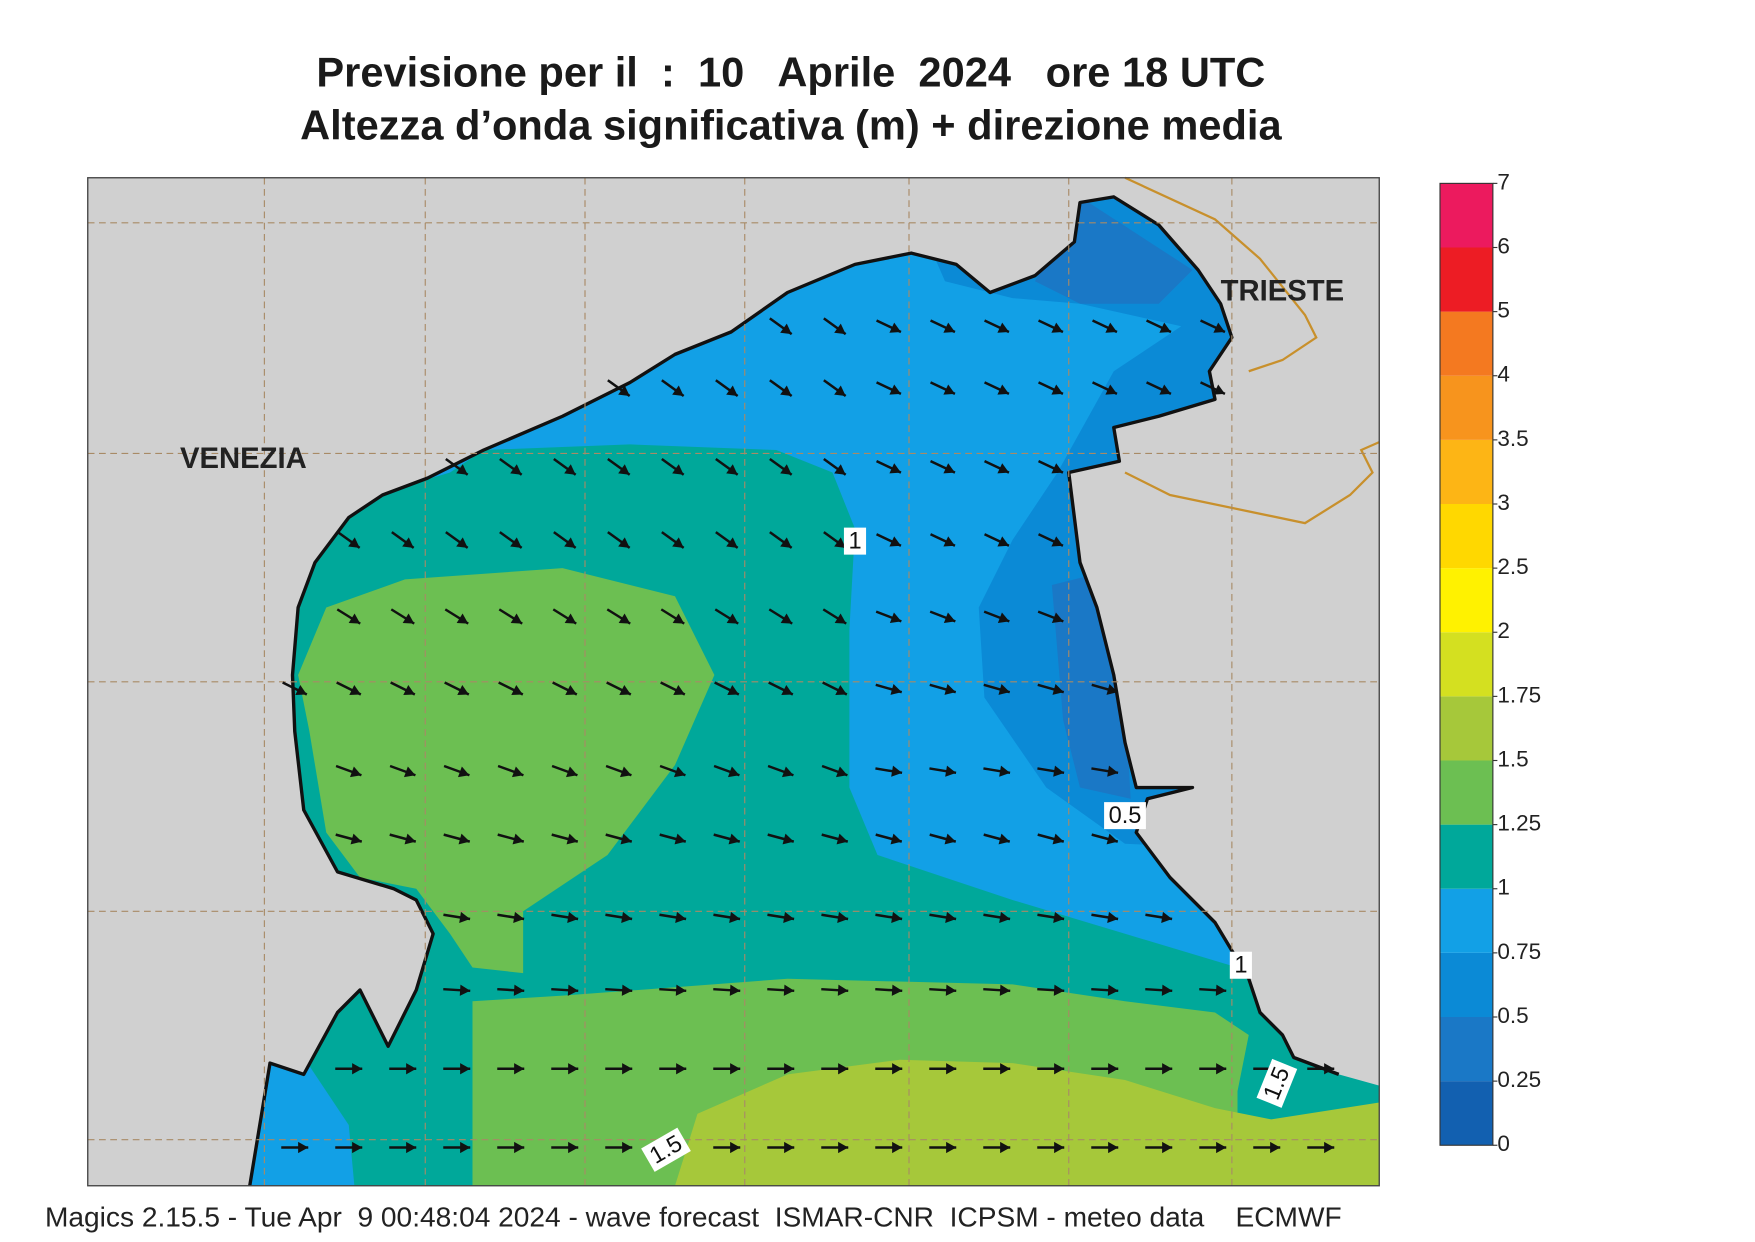 This screenshot has height=1242, width=1755. Describe the element at coordinates (1519, 823) in the screenshot. I see `colorbar-tick-label: 1.25` at that location.